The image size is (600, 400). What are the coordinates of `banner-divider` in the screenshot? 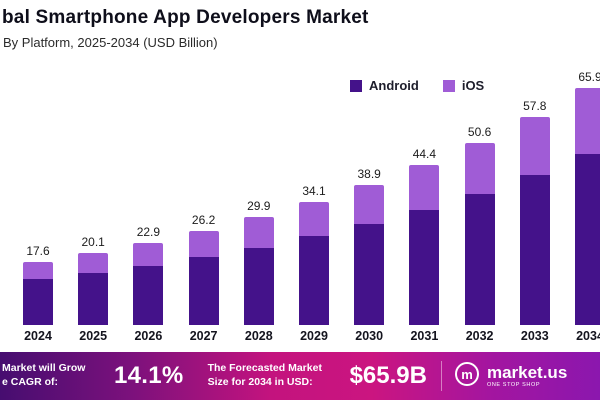 It's located at (441, 376).